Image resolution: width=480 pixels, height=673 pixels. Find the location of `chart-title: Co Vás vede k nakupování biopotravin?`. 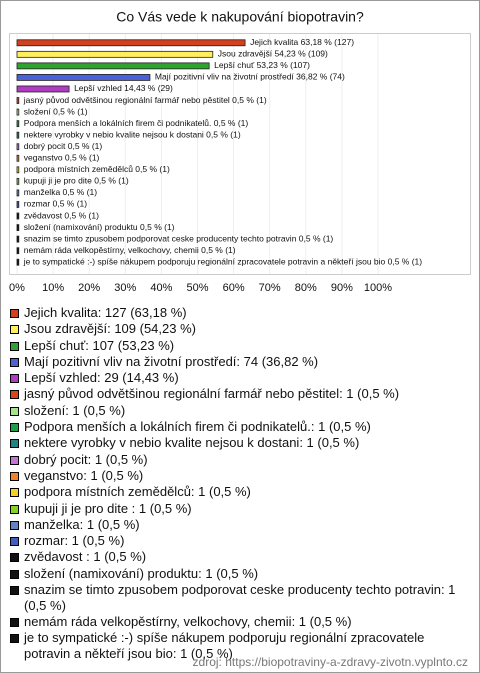

chart-title: Co Vás vede k nakupování biopotravin? is located at coordinates (240, 17).